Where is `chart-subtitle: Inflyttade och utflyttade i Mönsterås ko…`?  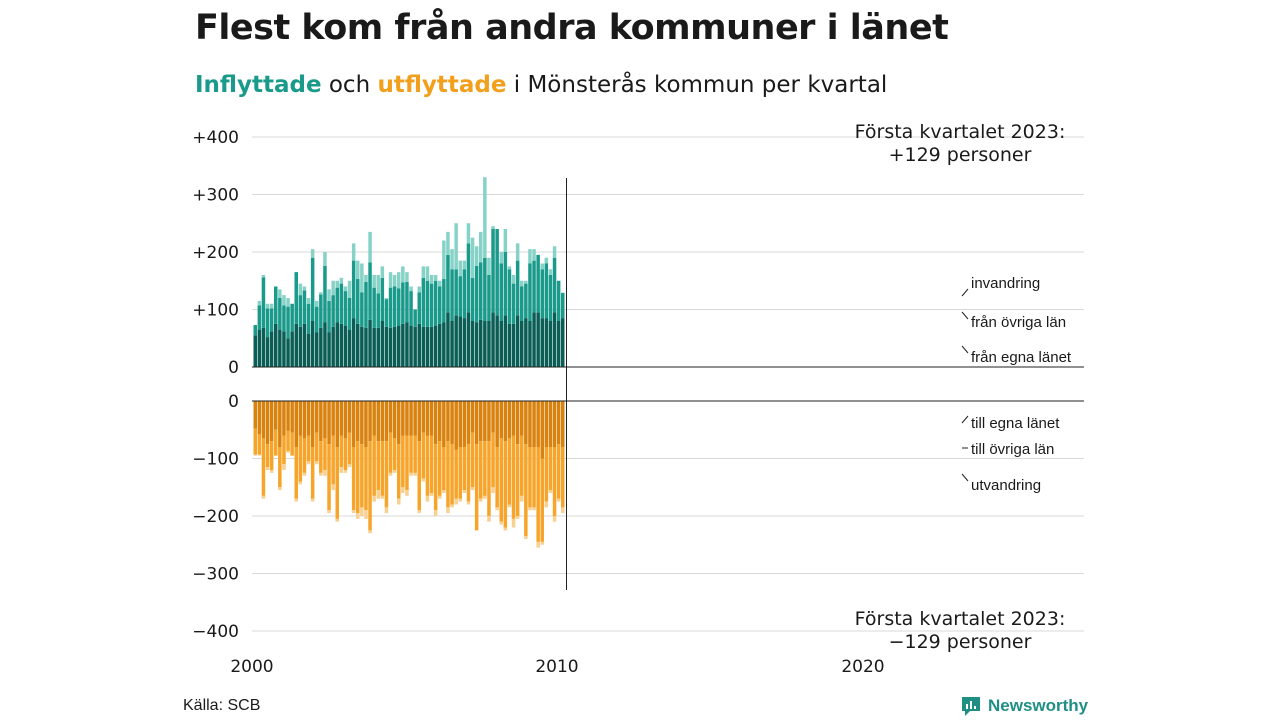
chart-subtitle: Inflyttade och utflyttade i Mönsterås ko… is located at coordinates (541, 85).